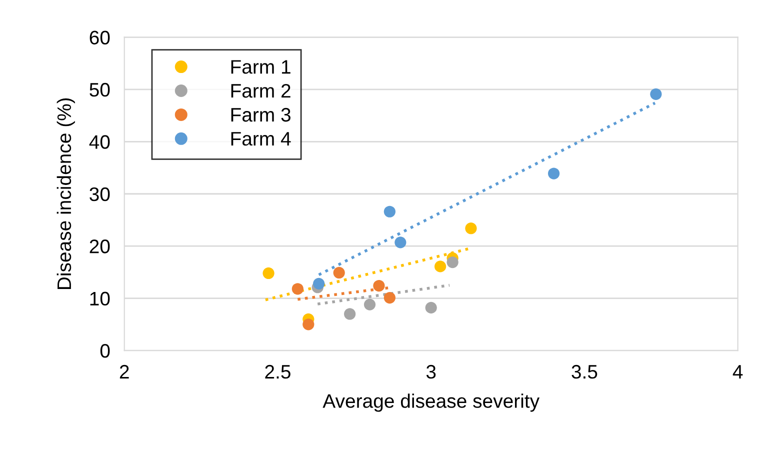 The width and height of the screenshot is (763, 458). I want to click on legend-label: Farm 1, so click(260, 67).